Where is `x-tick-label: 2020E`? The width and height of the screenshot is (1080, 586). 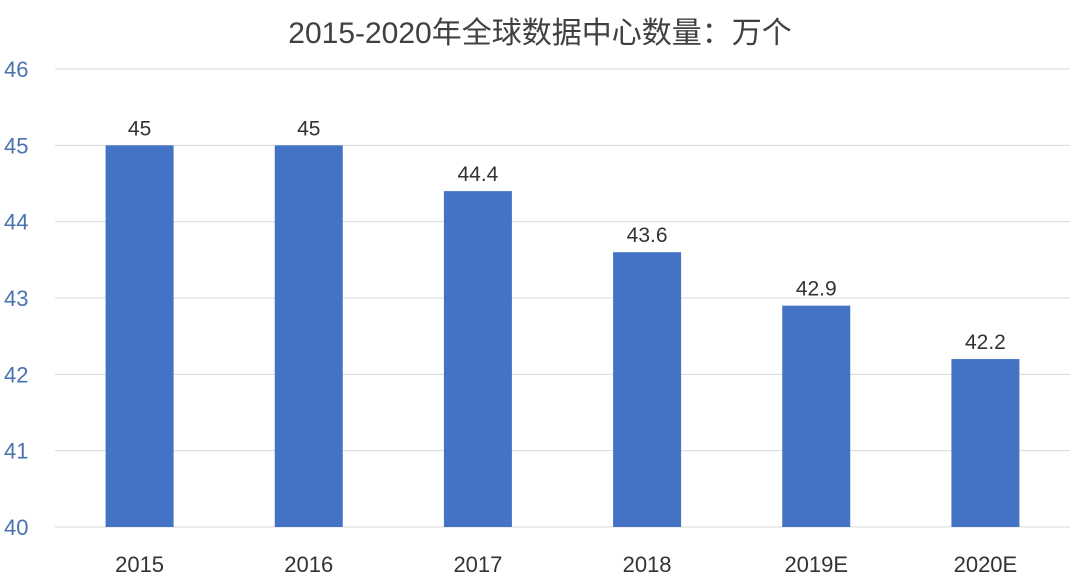 x-tick-label: 2020E is located at coordinates (986, 564).